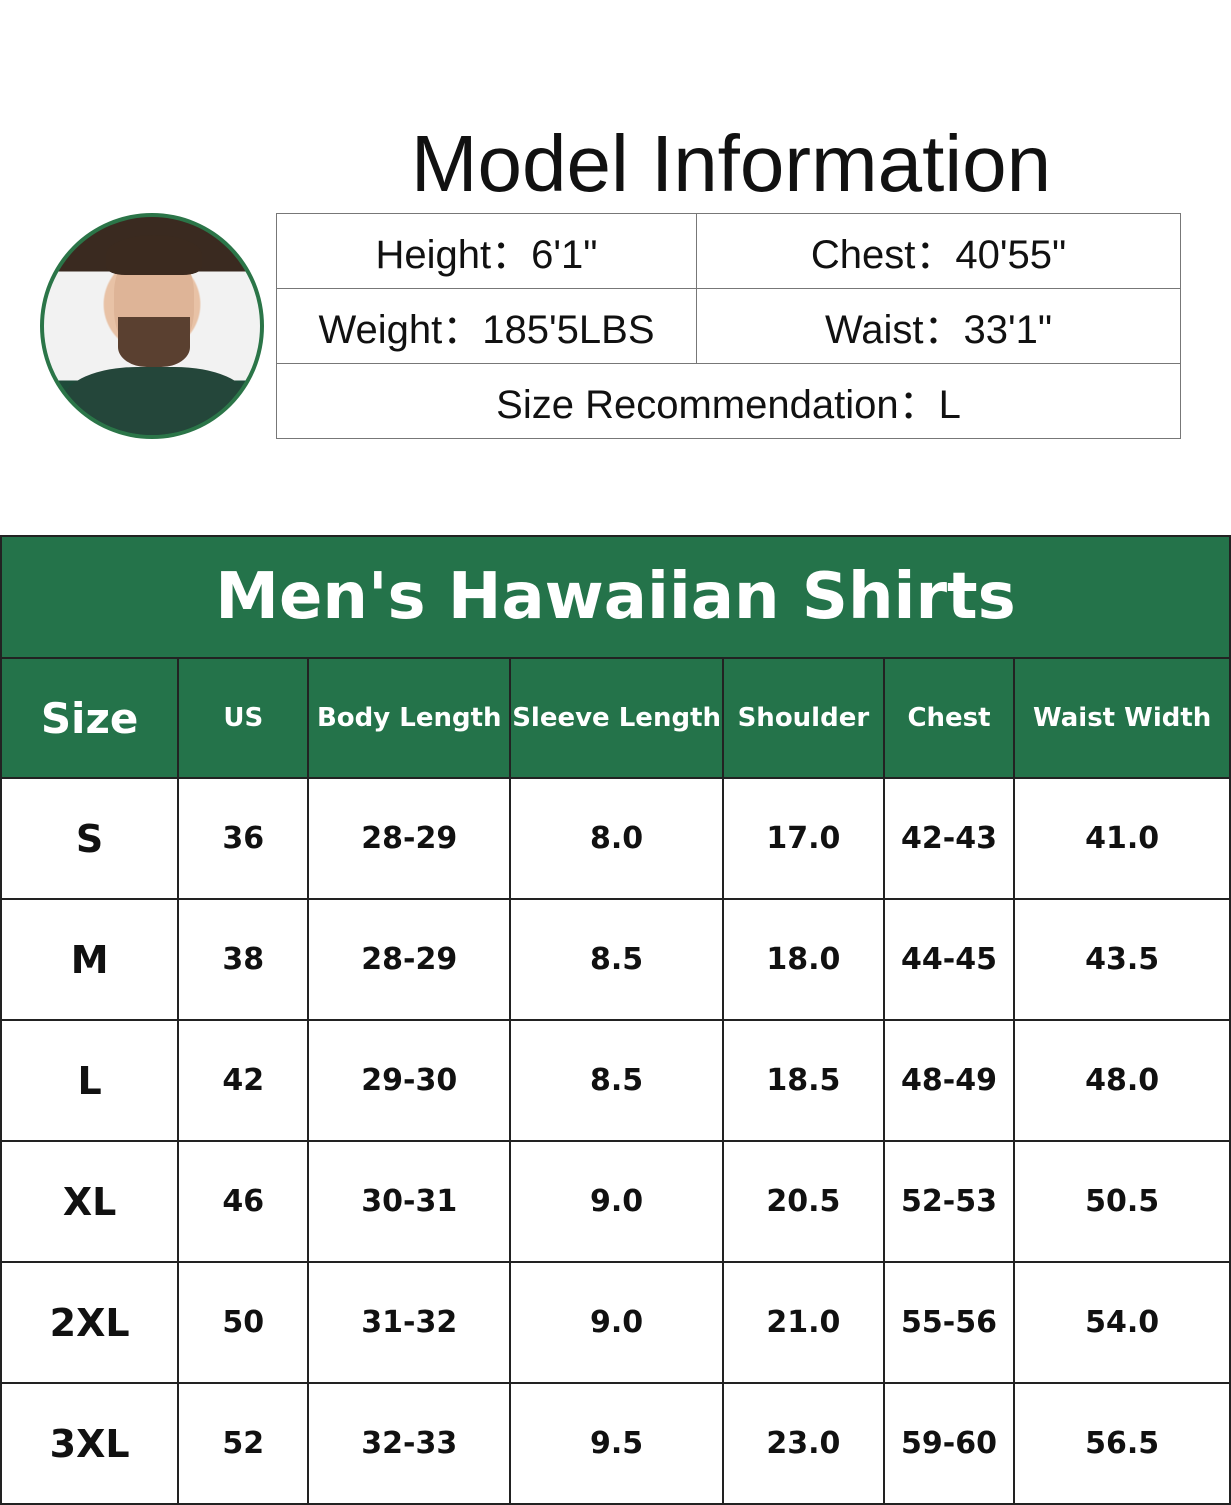  What do you see at coordinates (938, 251) in the screenshot?
I see `model-chest: Chest：40'55"` at bounding box center [938, 251].